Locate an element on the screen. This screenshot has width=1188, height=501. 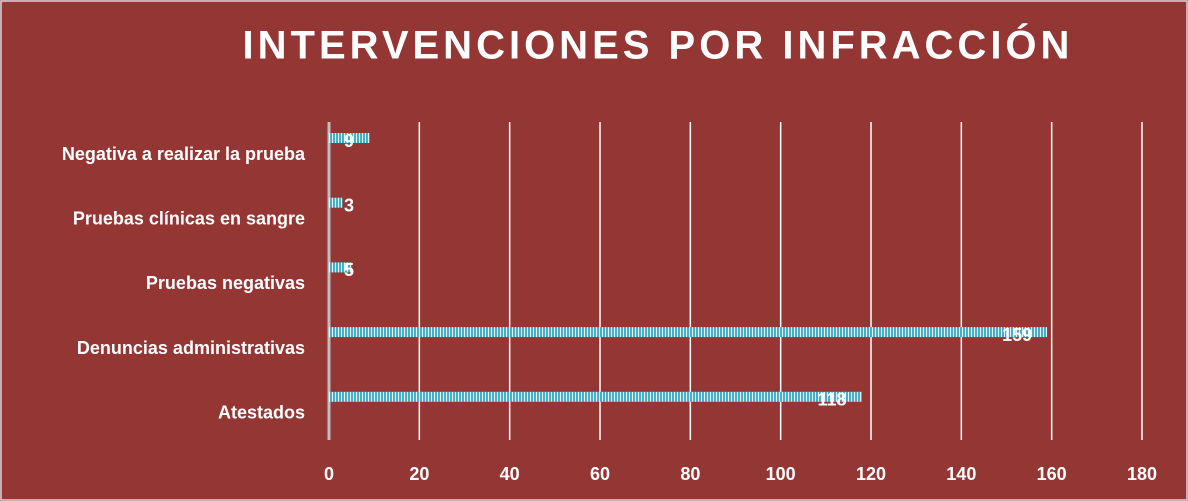
data-label: 5 is located at coordinates (349, 270).